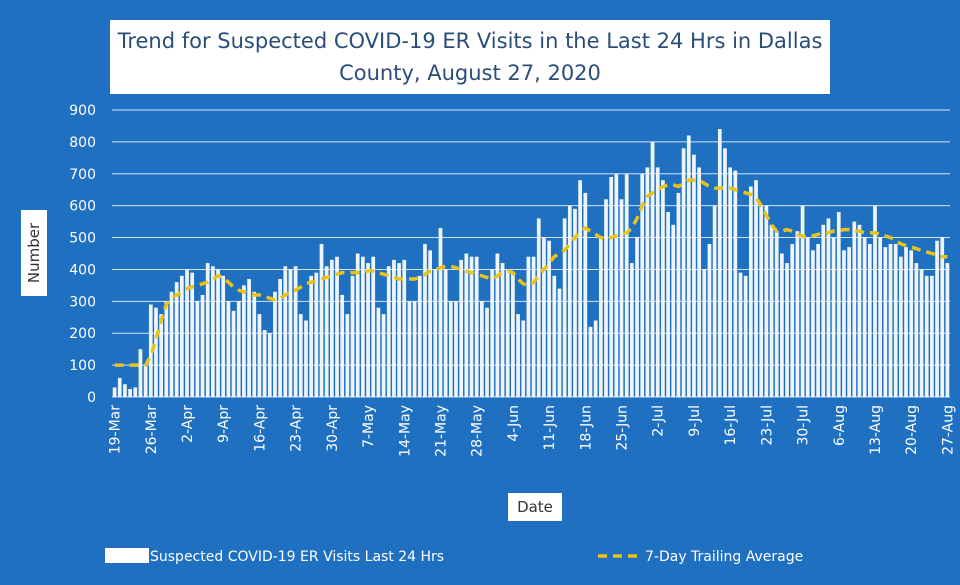 This screenshot has width=960, height=585. Describe the element at coordinates (724, 557) in the screenshot. I see `legend-label: 7-Day Trailing Average` at that location.